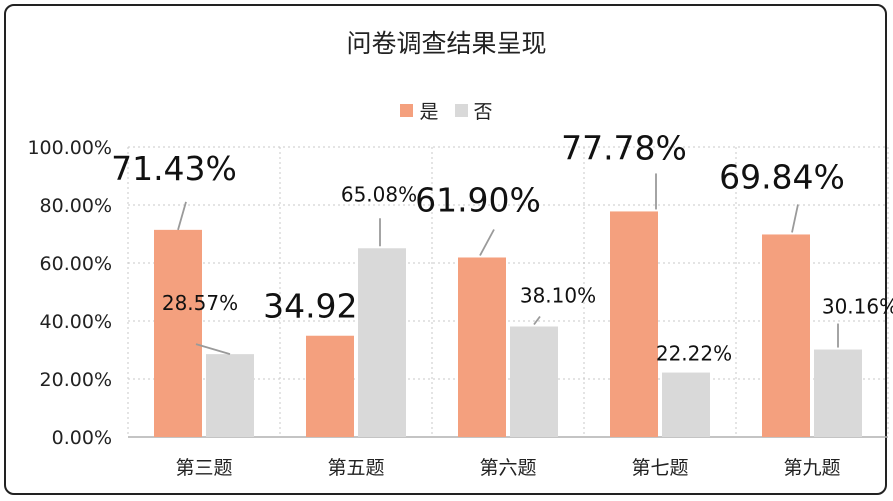 The width and height of the screenshot is (893, 501). Describe the element at coordinates (446, 43) in the screenshot. I see `chart-title: 问卷调查结果呈现` at that location.